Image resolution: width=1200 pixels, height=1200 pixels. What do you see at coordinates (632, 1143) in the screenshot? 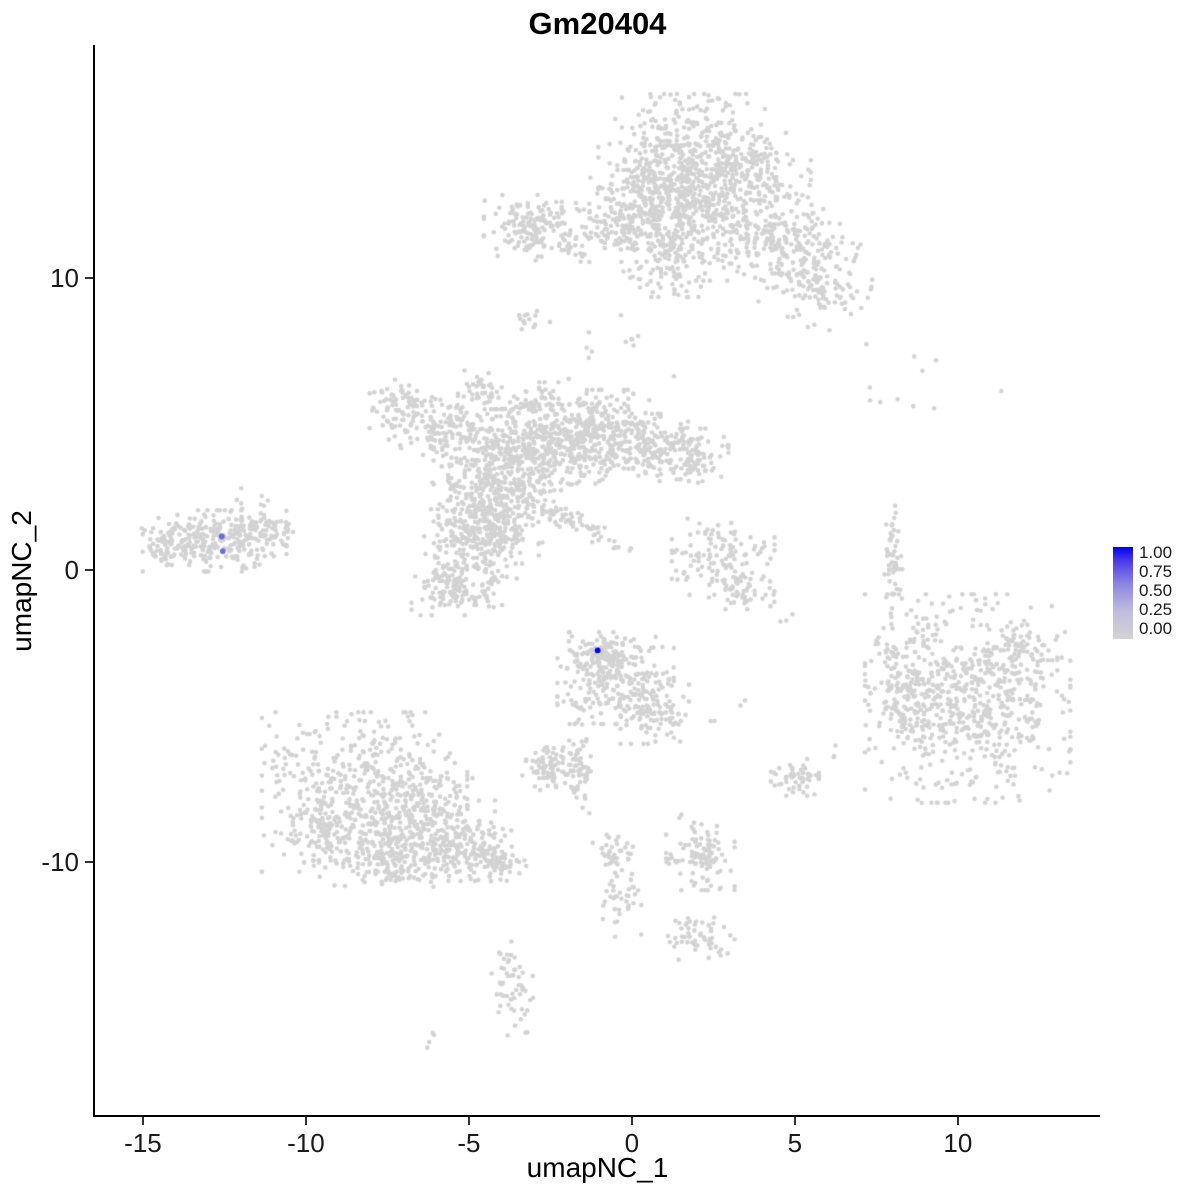
I see `x-tick-label: 0` at bounding box center [632, 1143].